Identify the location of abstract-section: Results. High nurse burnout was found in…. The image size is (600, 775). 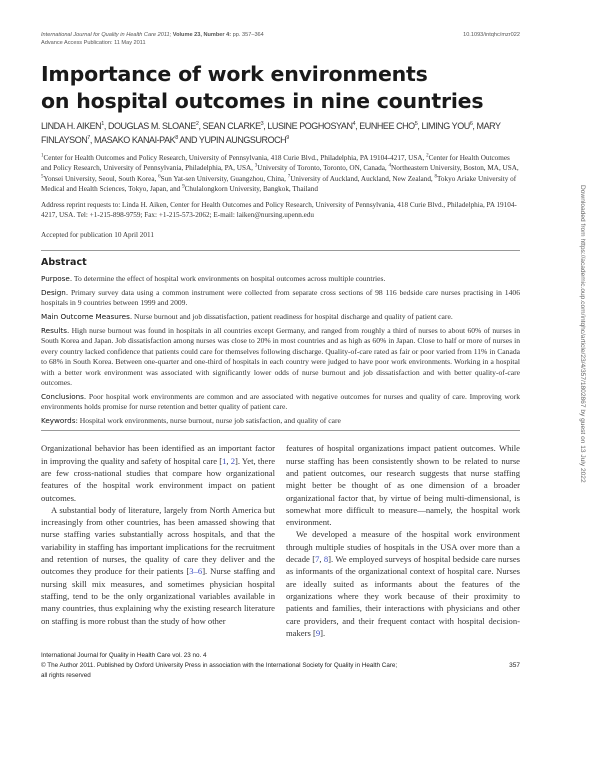
(280, 357).